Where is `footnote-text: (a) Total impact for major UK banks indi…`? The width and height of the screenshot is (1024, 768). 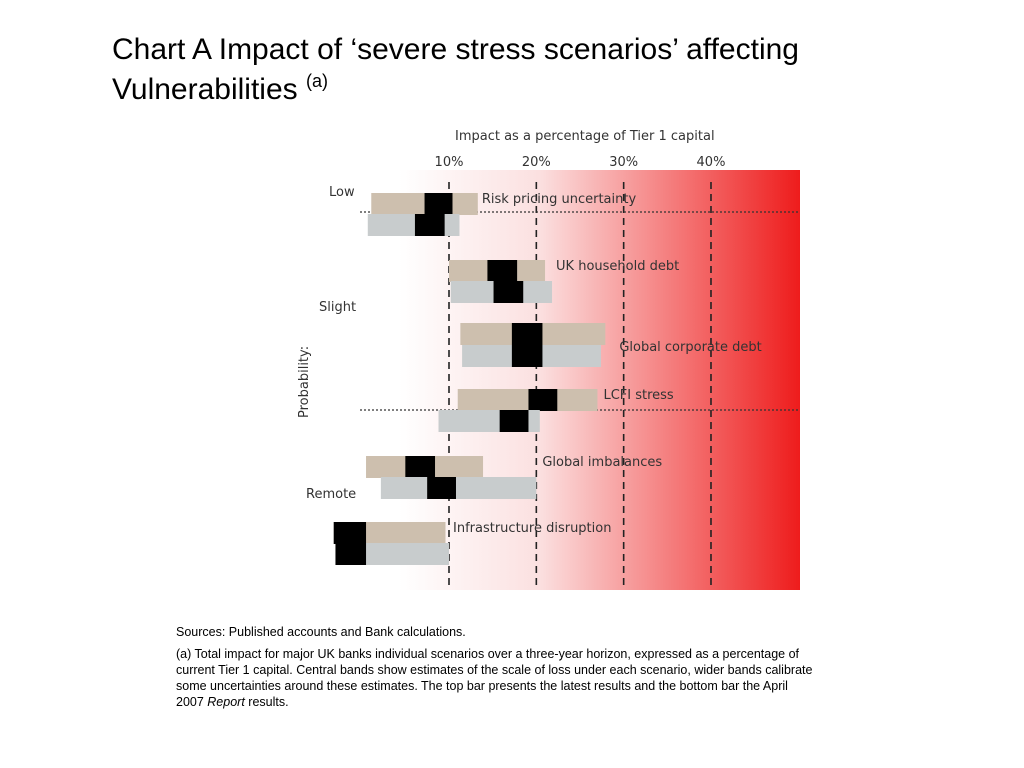 footnote-text: (a) Total impact for major UK banks indi… is located at coordinates (494, 678).